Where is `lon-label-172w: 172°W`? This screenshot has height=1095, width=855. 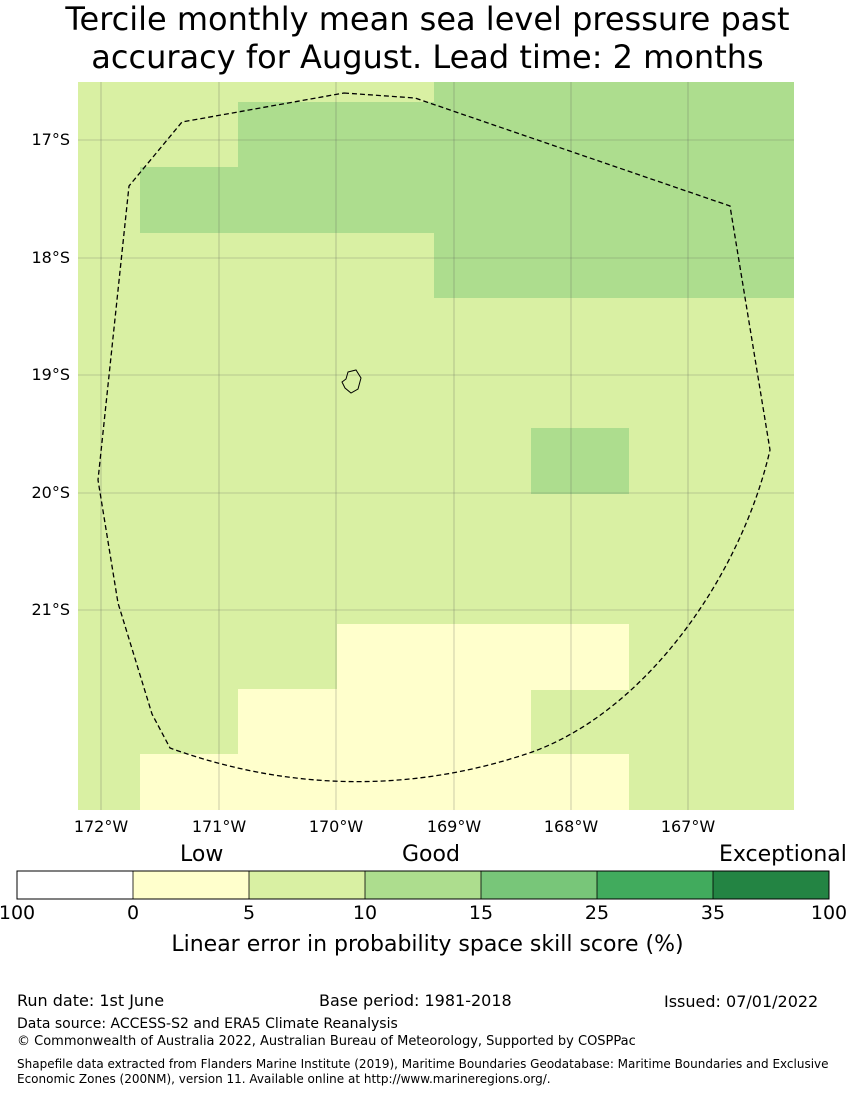
lon-label-172w: 172°W is located at coordinates (101, 826).